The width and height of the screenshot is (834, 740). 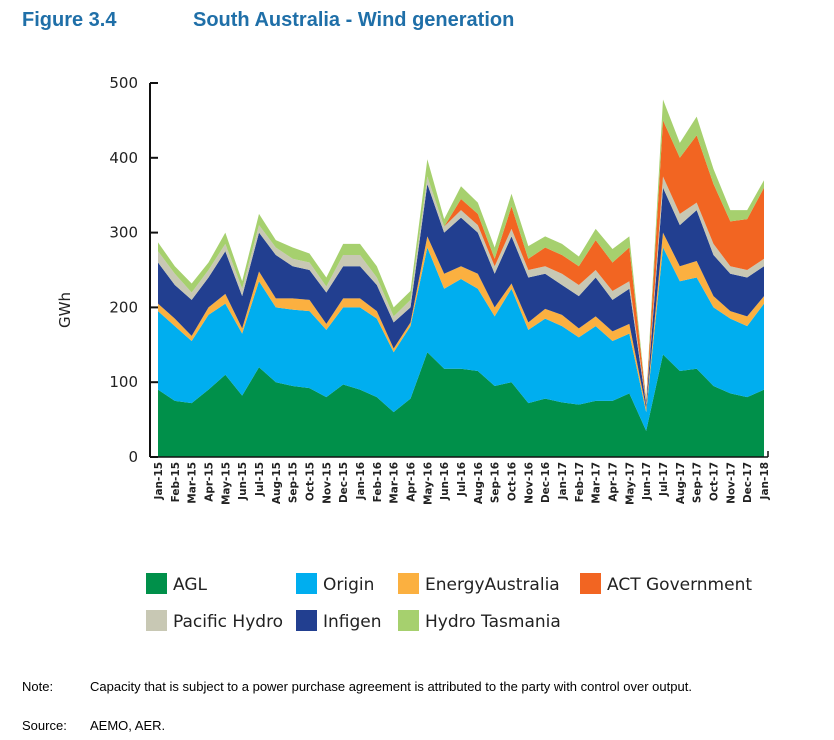 What do you see at coordinates (513, 481) in the screenshot?
I see `x-tick-label: Oct-16` at bounding box center [513, 481].